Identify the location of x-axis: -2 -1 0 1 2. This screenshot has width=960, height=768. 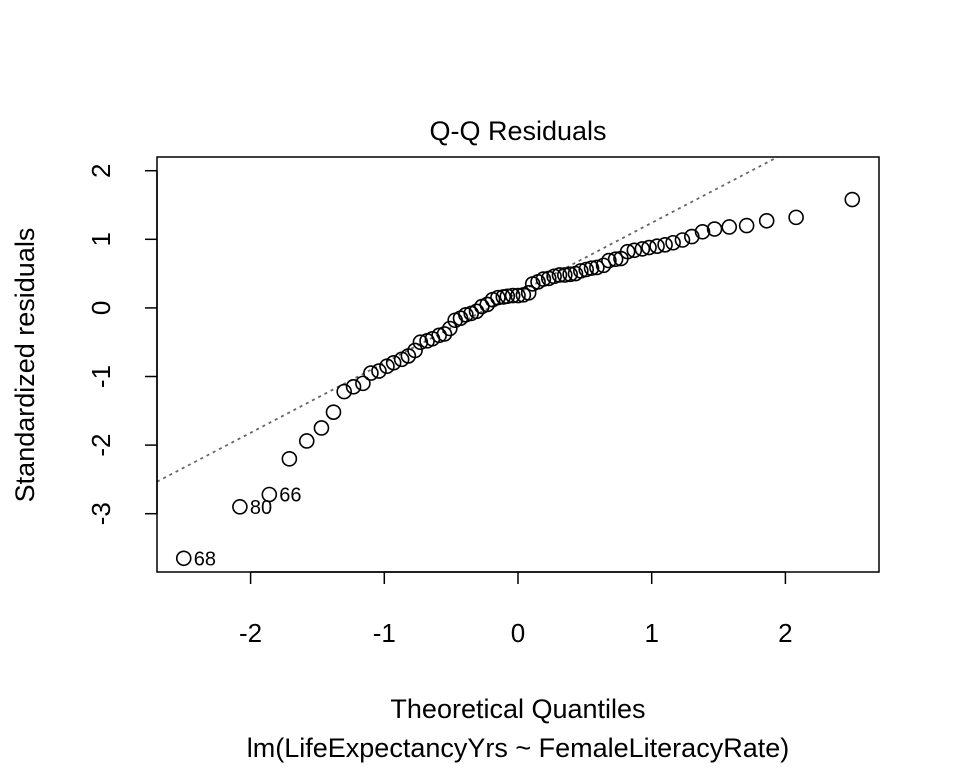
(516, 609).